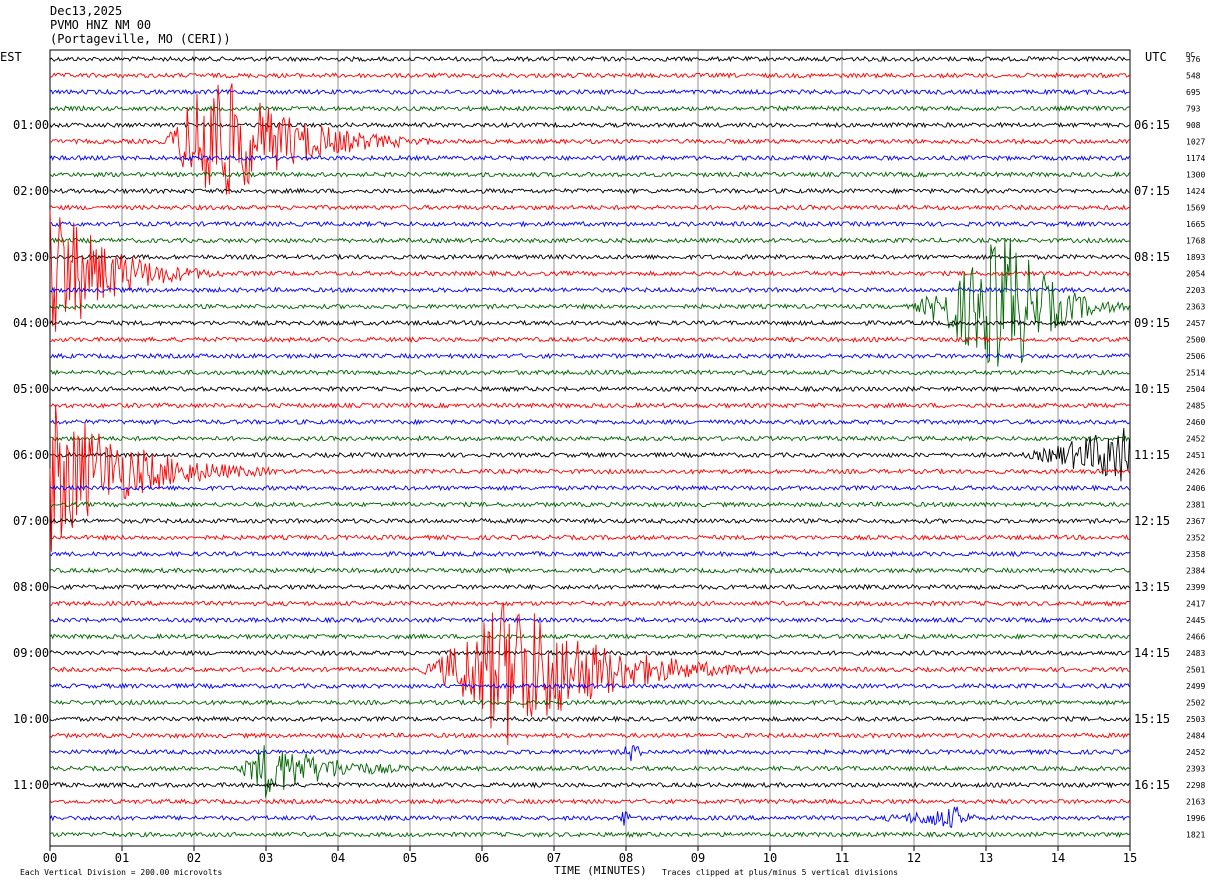 The height and width of the screenshot is (886, 1210). I want to click on right-timezone-label: UTC, so click(1156, 57).